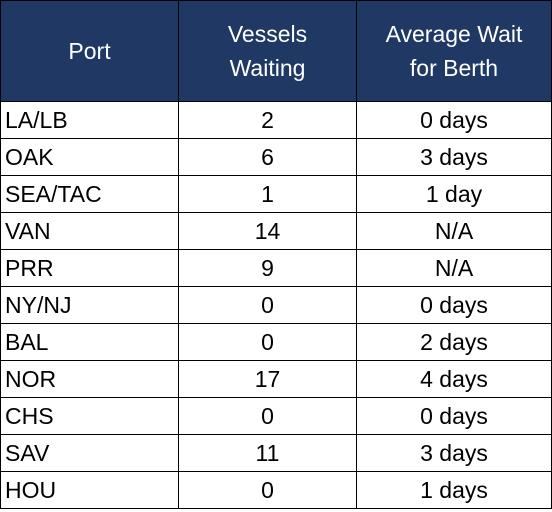  I want to click on port-cell: HOU, so click(89, 490).